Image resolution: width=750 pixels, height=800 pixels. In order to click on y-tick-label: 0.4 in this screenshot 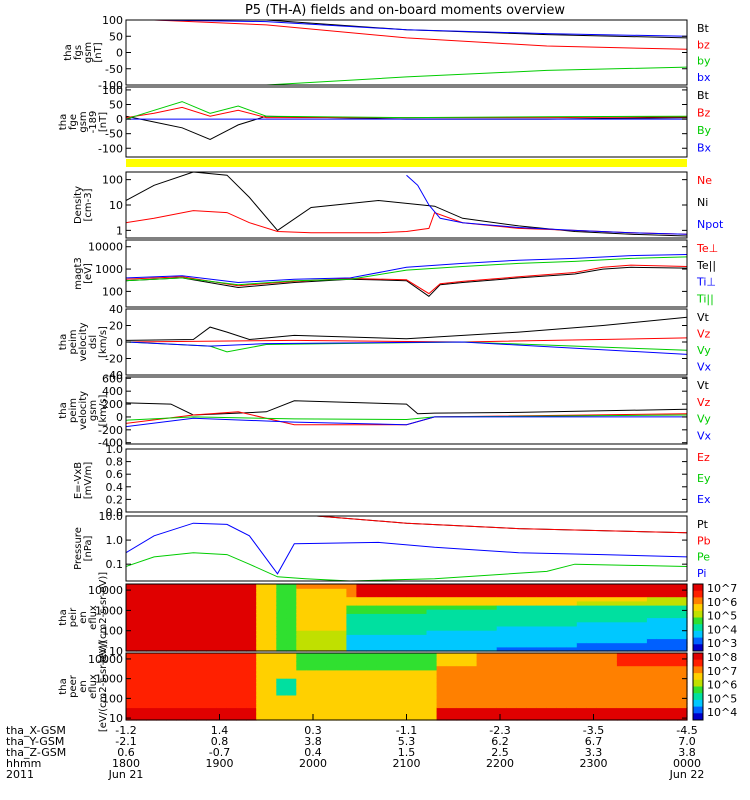, I will do `click(115, 487)`.